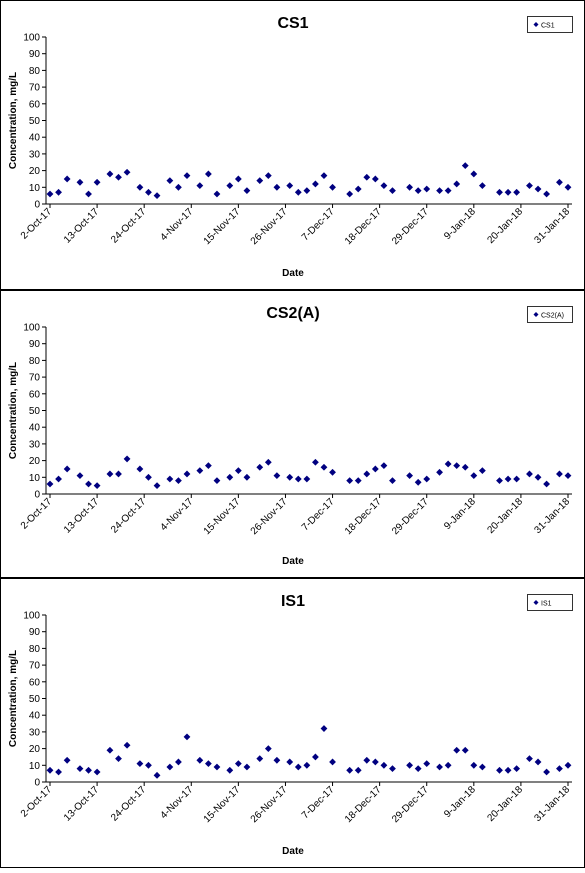 This screenshot has width=585, height=873. Describe the element at coordinates (536, 24) in the screenshot. I see `legend-marker` at that location.